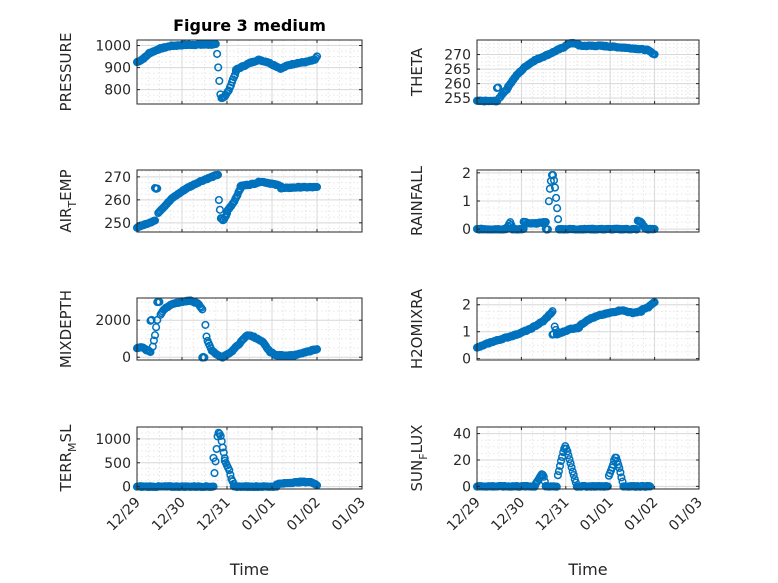  What do you see at coordinates (117, 91) in the screenshot?
I see `y-tick-label: 800` at bounding box center [117, 91].